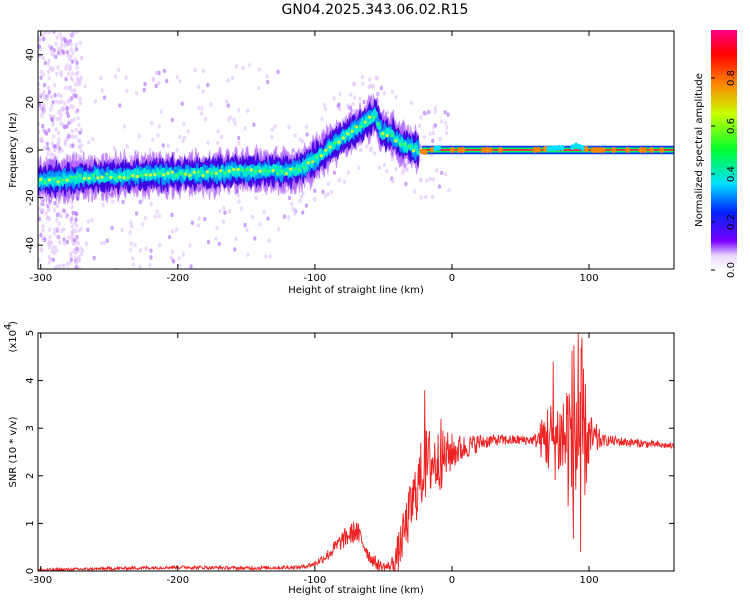  Describe the element at coordinates (452, 278) in the screenshot. I see `x-tick-label: 0` at that location.